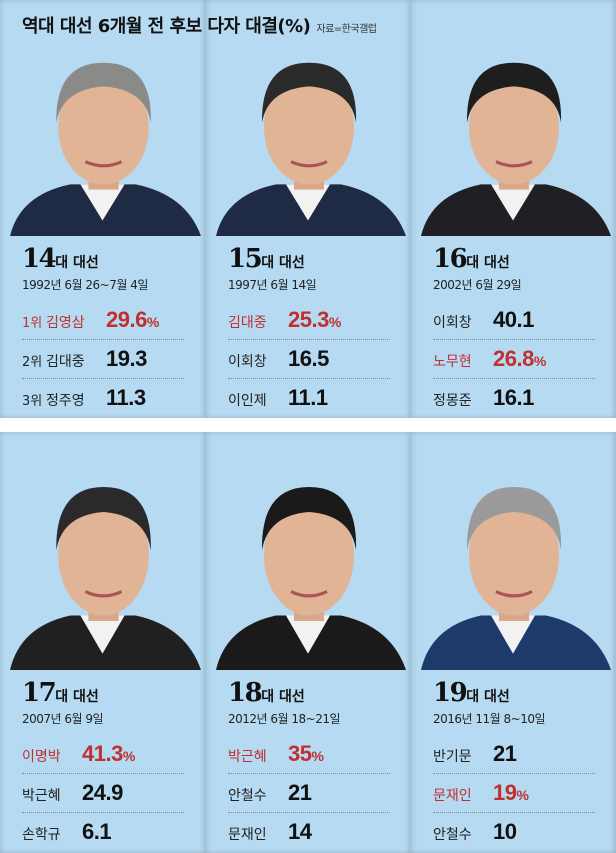  I want to click on candidate-row: 반기문 21, so click(514, 754).